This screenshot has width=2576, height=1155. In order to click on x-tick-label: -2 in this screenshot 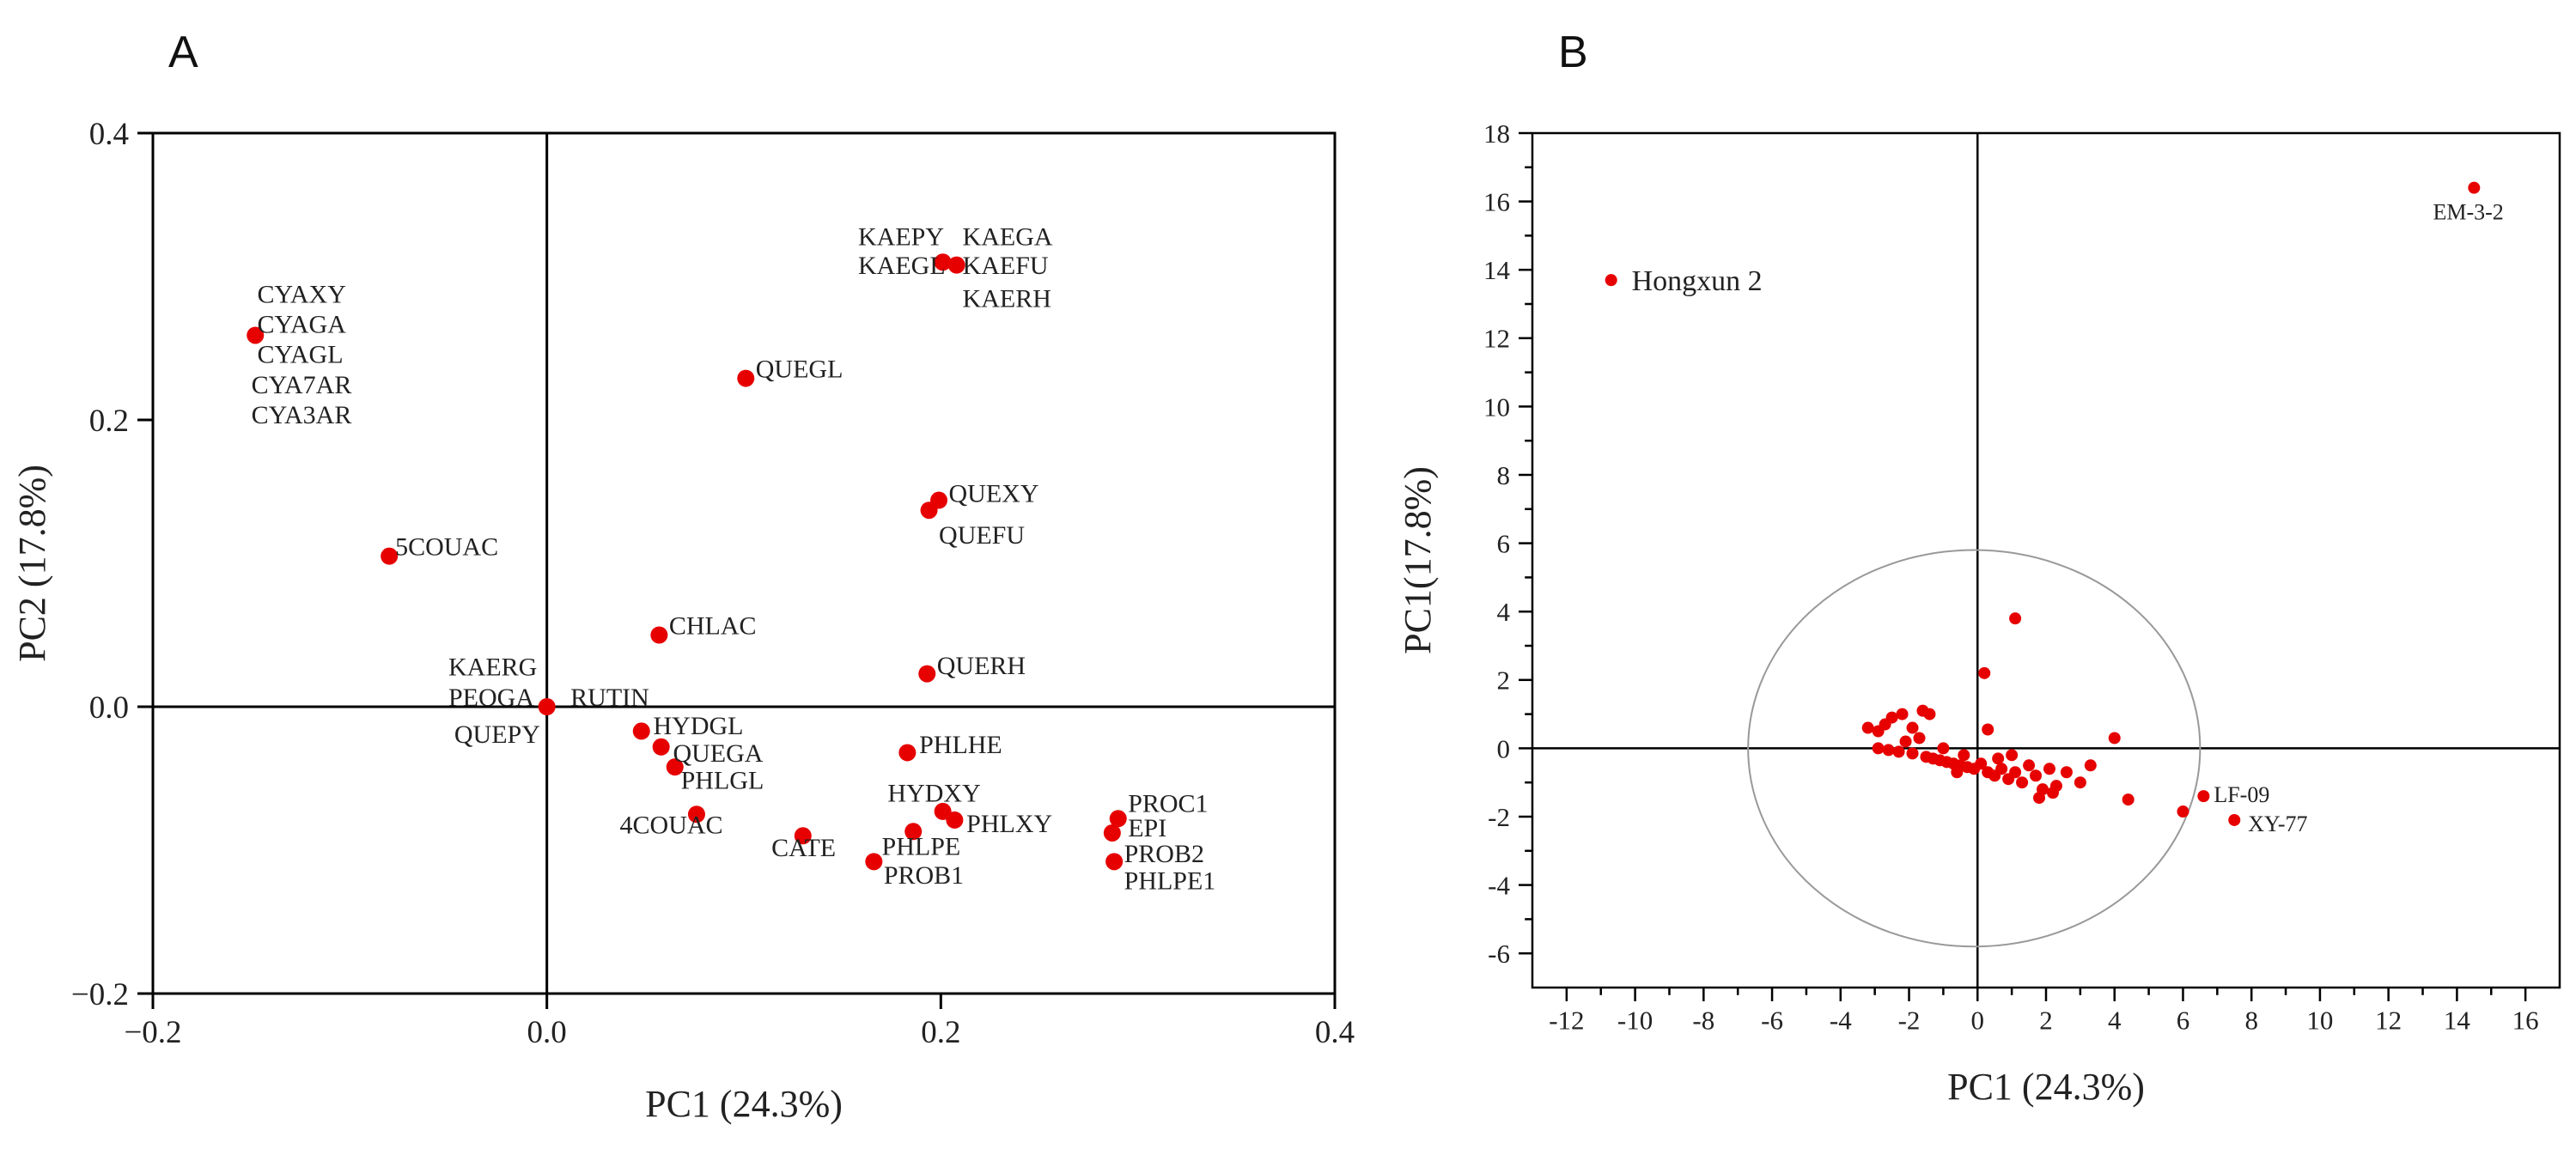, I will do `click(1909, 1021)`.